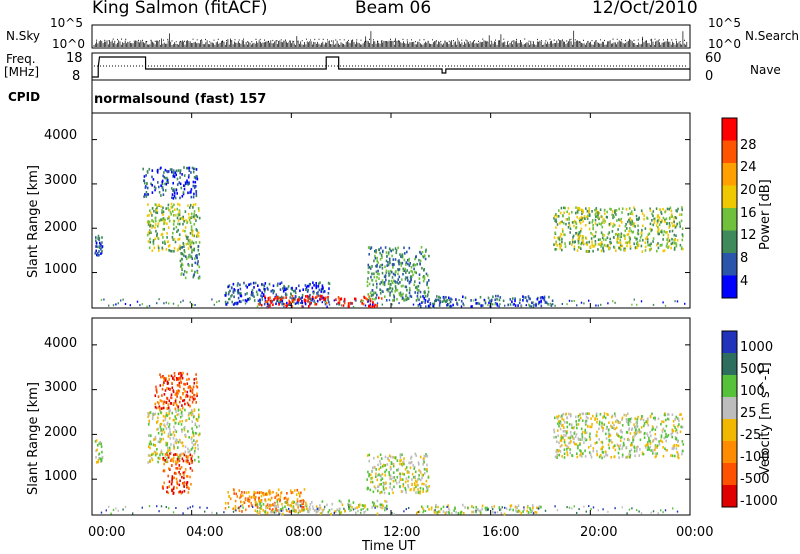 This screenshot has height=554, width=800. I want to click on xtick-3: 12:00, so click(402, 532).